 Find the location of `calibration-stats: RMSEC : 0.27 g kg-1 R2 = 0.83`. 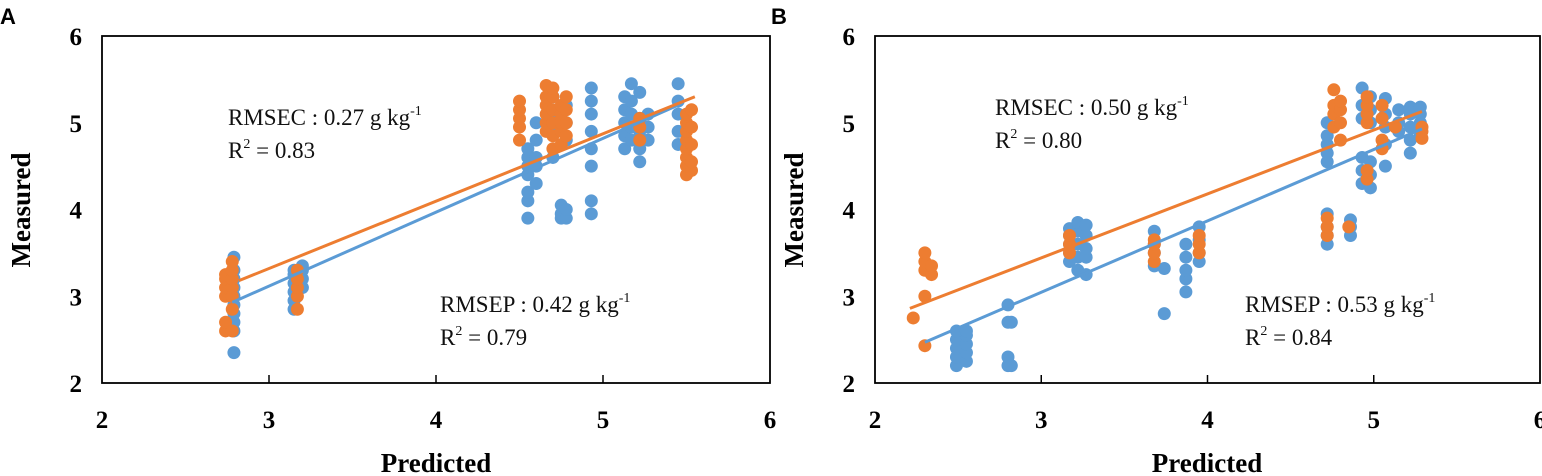

calibration-stats: RMSEC : 0.27 g kg-1 R2 = 0.83 is located at coordinates (325, 133).